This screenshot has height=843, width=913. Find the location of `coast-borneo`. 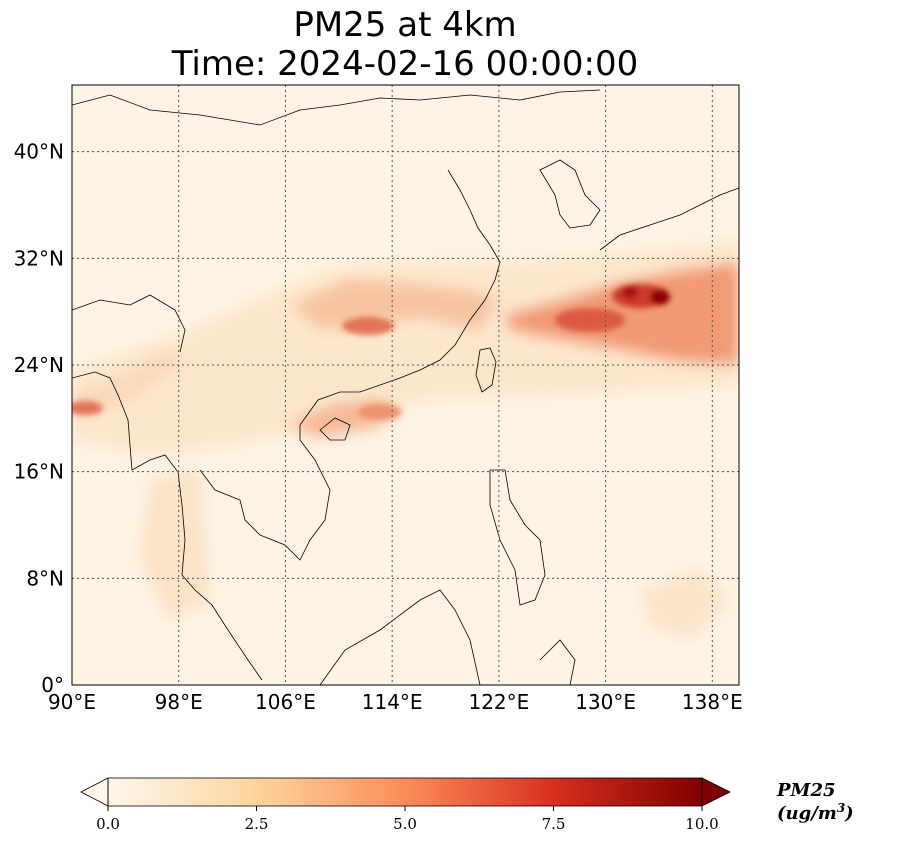

coast-borneo is located at coordinates (400, 637).